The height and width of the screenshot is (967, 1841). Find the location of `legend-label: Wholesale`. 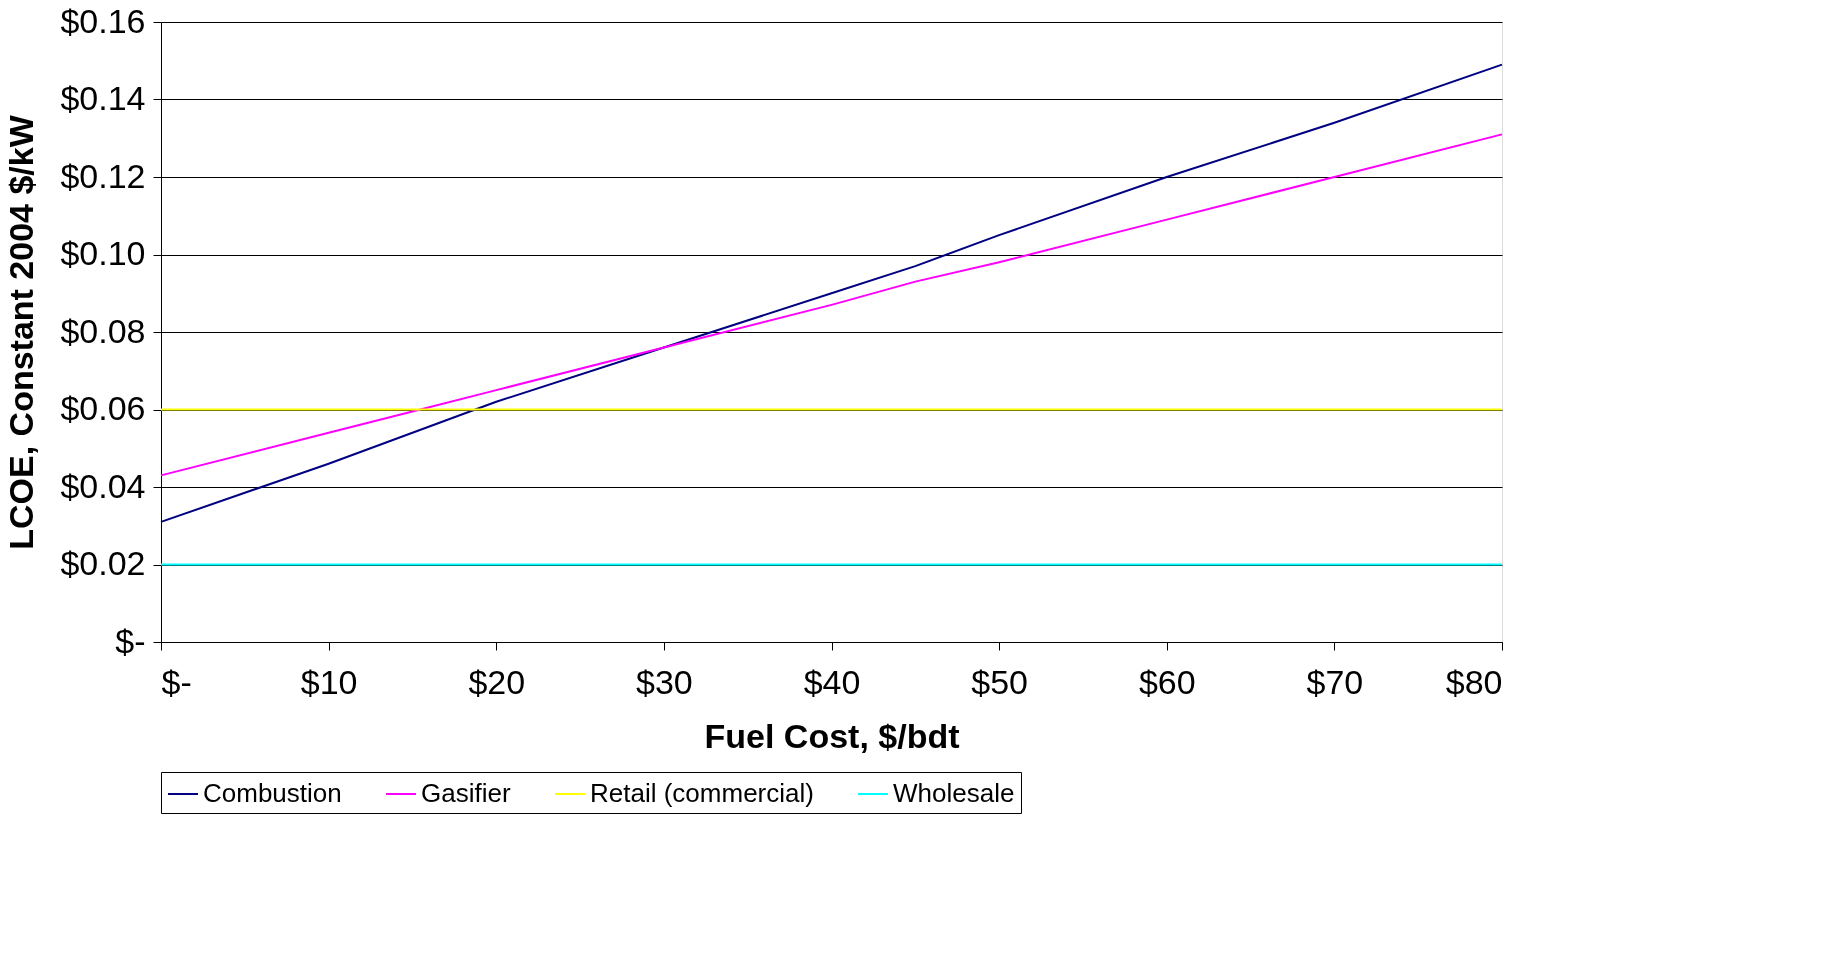

legend-label: Wholesale is located at coordinates (954, 793).